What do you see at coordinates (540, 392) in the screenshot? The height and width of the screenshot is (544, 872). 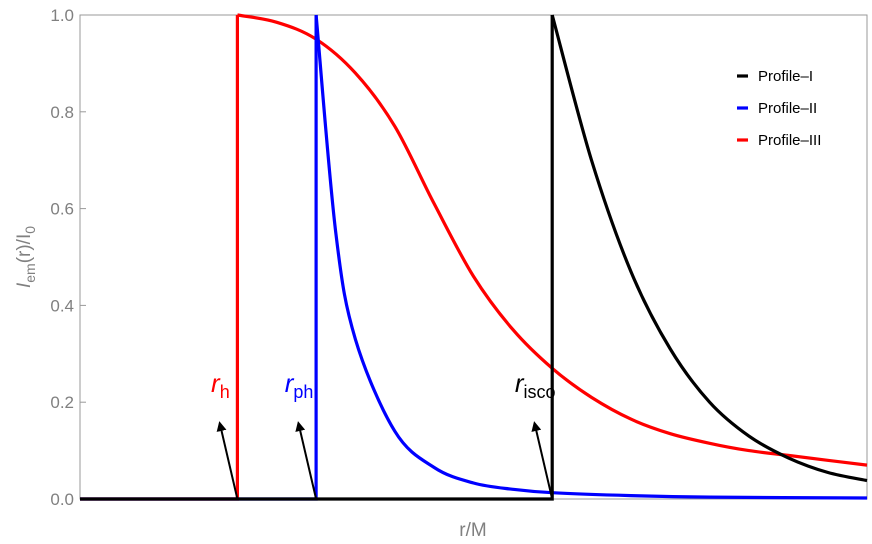 I see `annotation-sub: isco` at bounding box center [540, 392].